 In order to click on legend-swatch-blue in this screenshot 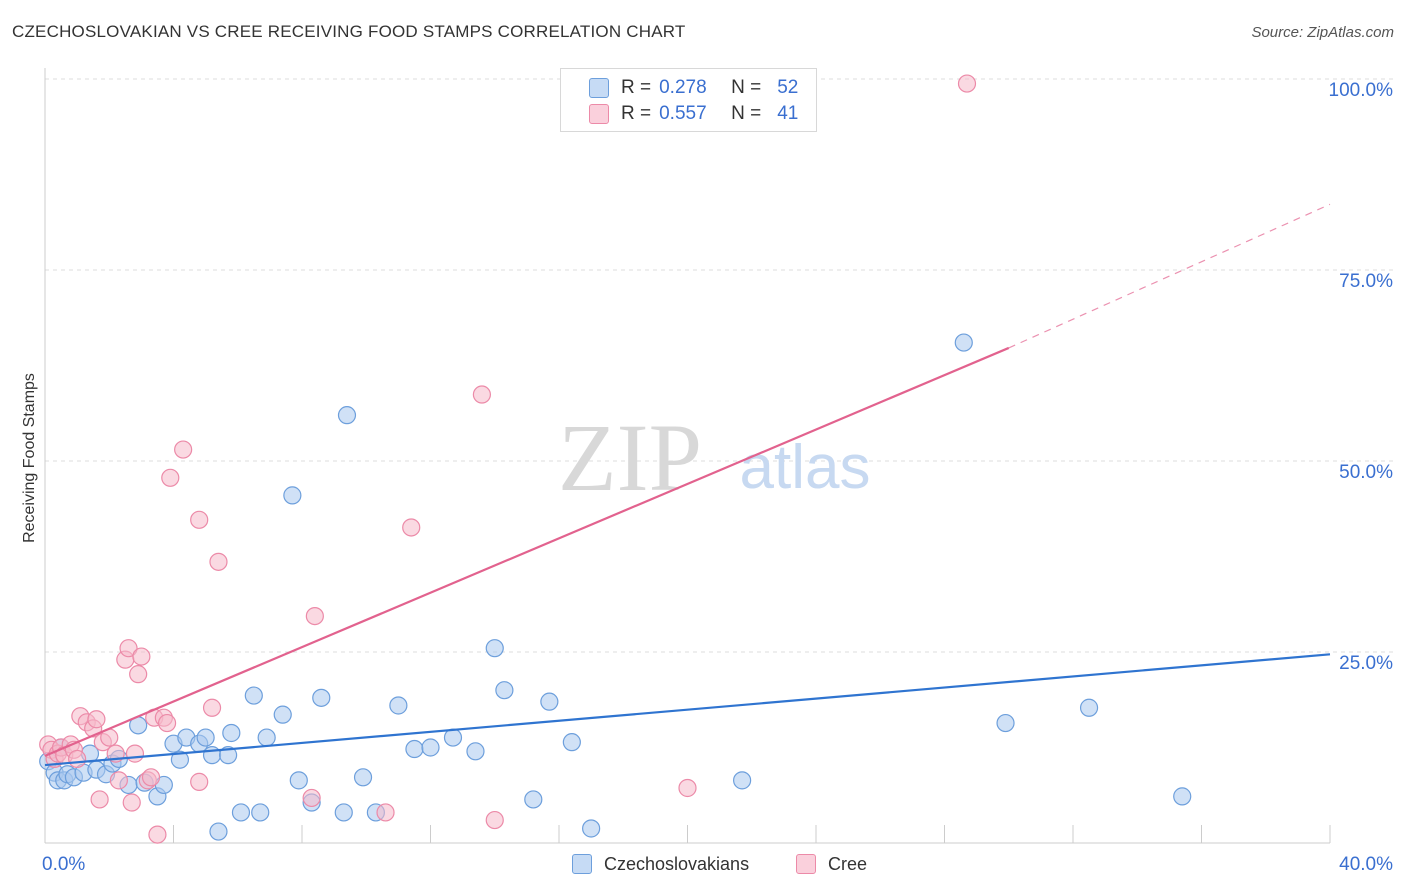, I will do `click(599, 88)`.